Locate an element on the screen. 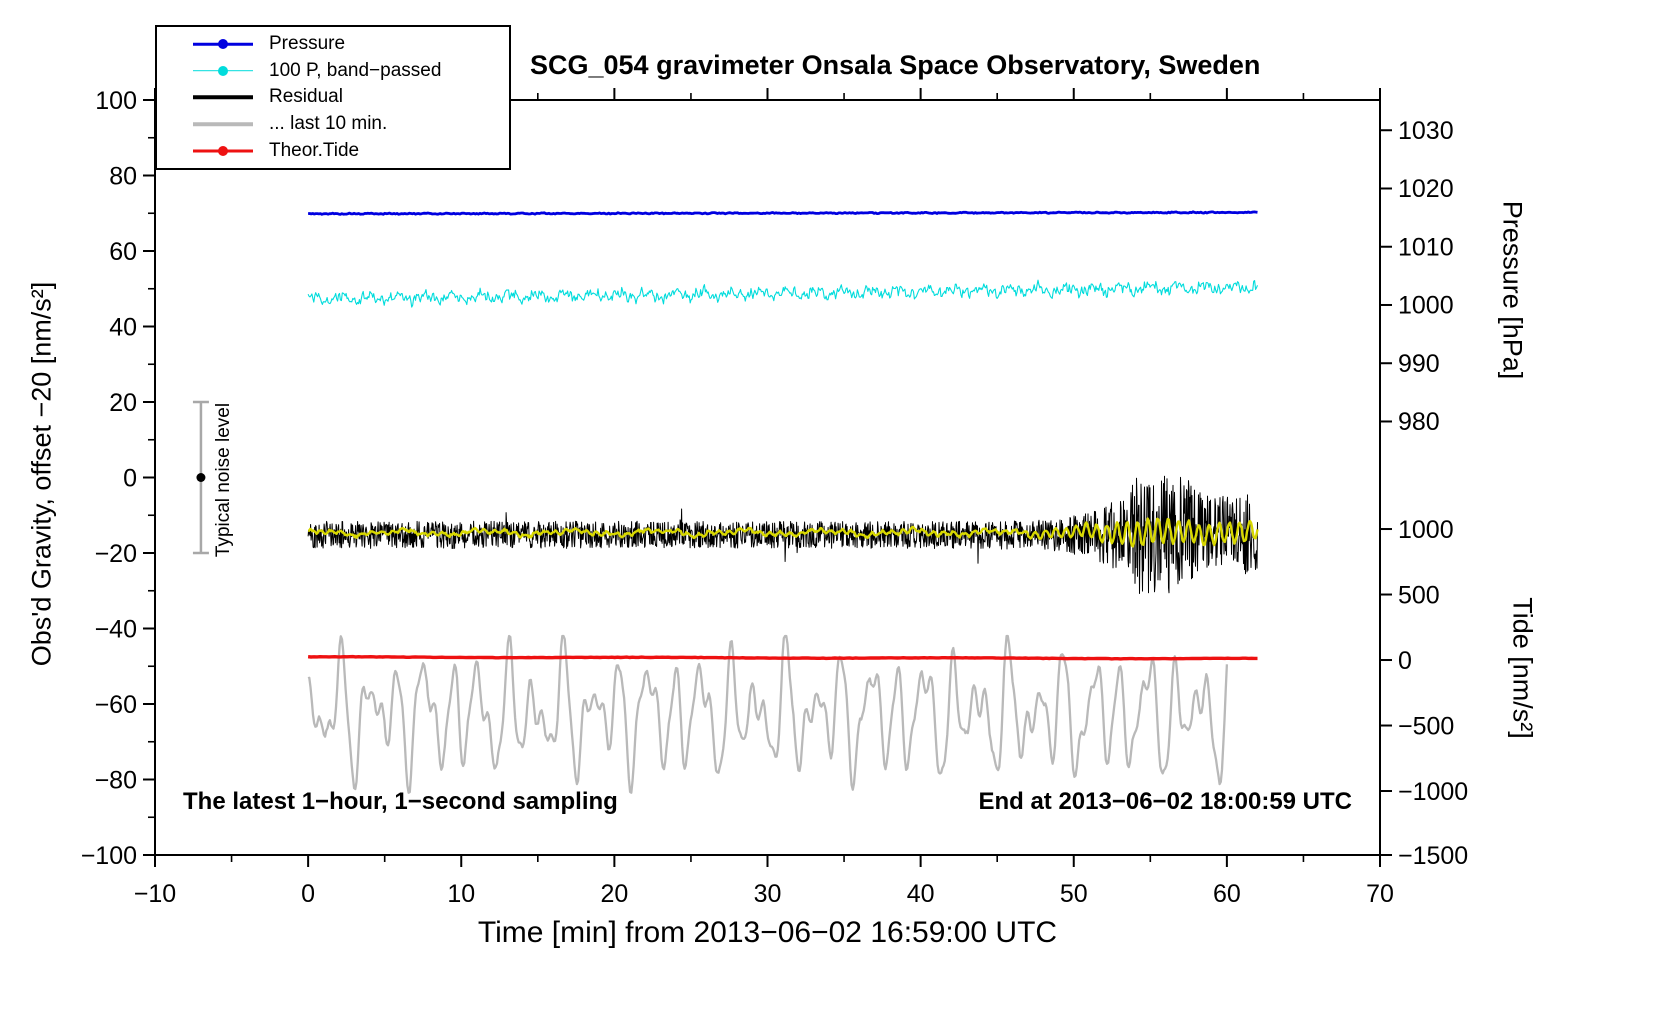 This screenshot has width=1660, height=1020. series-residual-smoothed is located at coordinates (783, 532).